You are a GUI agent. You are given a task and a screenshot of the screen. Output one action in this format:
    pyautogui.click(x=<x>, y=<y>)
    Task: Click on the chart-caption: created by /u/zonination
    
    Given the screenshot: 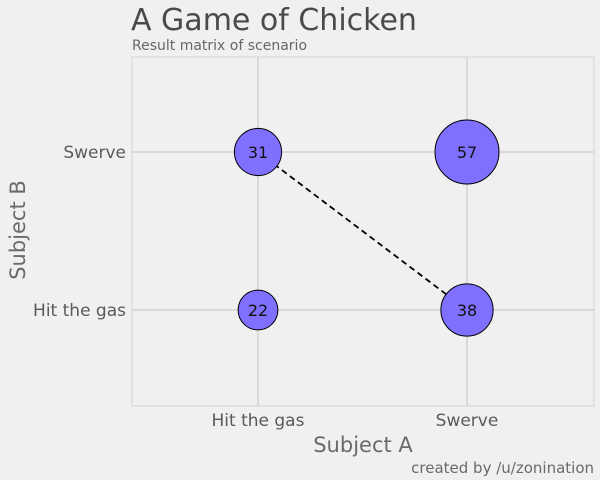 What is the action you would take?
    pyautogui.click(x=502, y=468)
    